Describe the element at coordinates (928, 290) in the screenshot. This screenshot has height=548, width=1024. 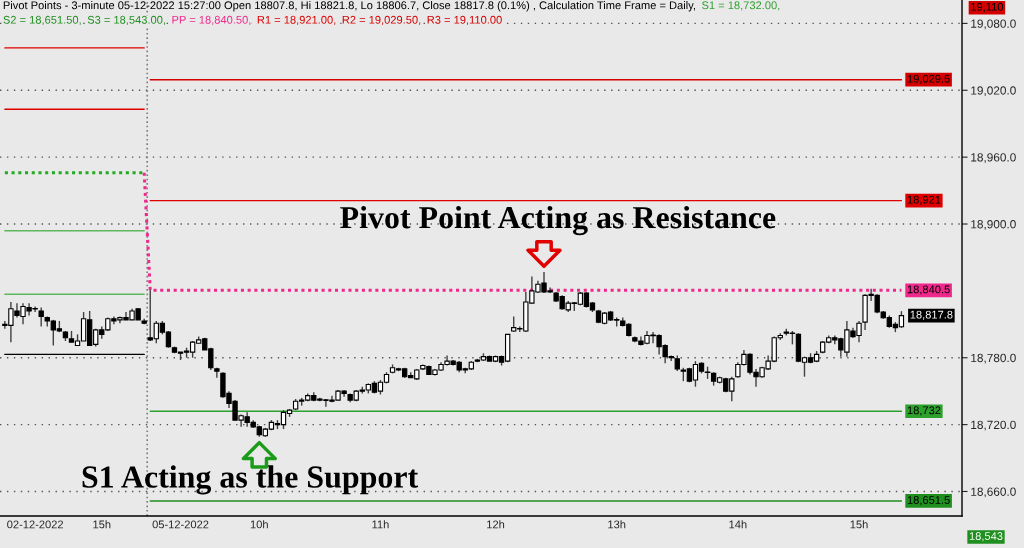
I see `data-label: 18,840.5` at that location.